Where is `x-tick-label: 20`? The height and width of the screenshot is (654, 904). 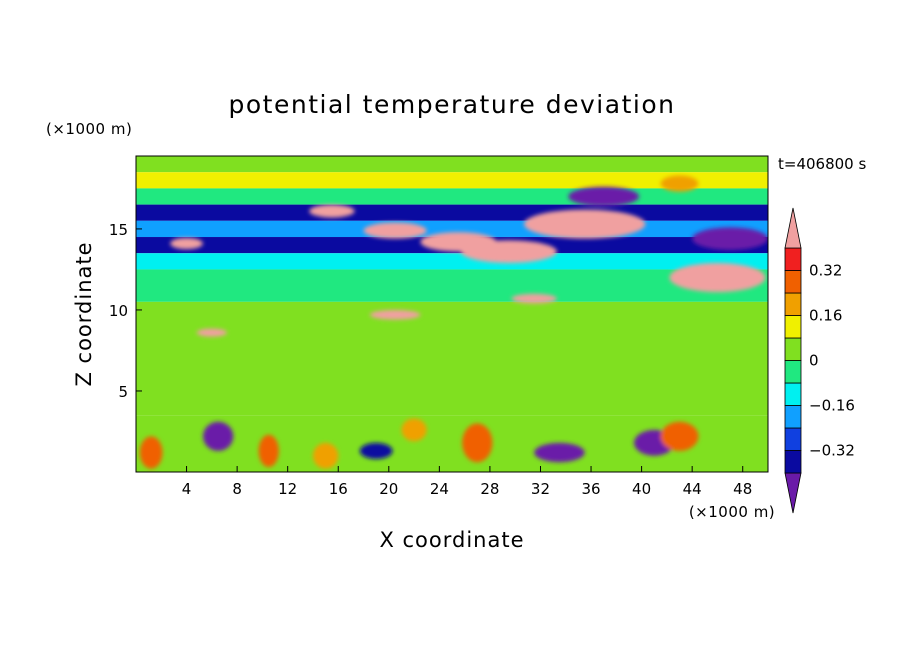
x-tick-label: 20 is located at coordinates (388, 489).